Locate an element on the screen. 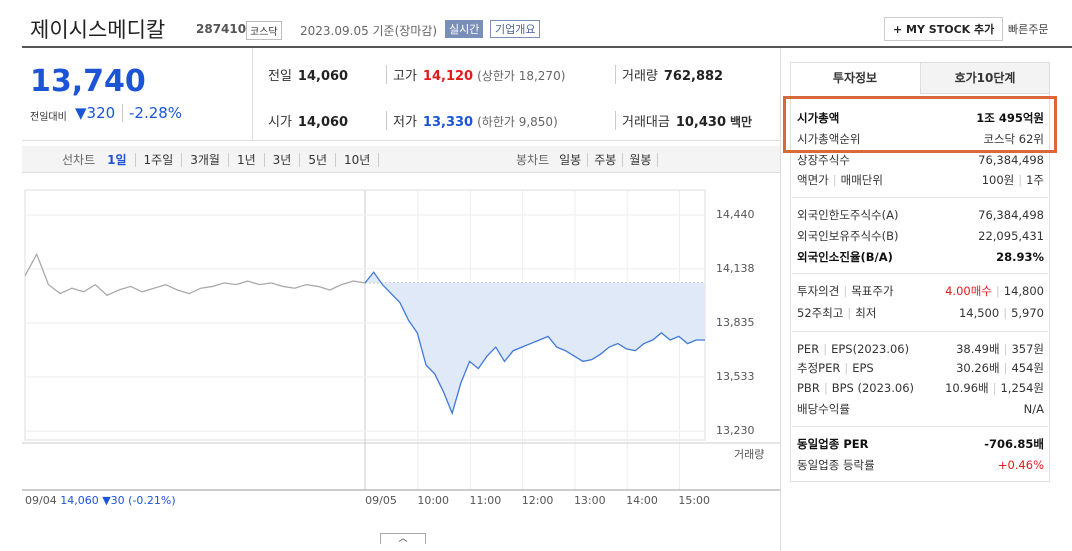 This screenshot has height=551, width=1072. label-part: 추정PER is located at coordinates (819, 368).